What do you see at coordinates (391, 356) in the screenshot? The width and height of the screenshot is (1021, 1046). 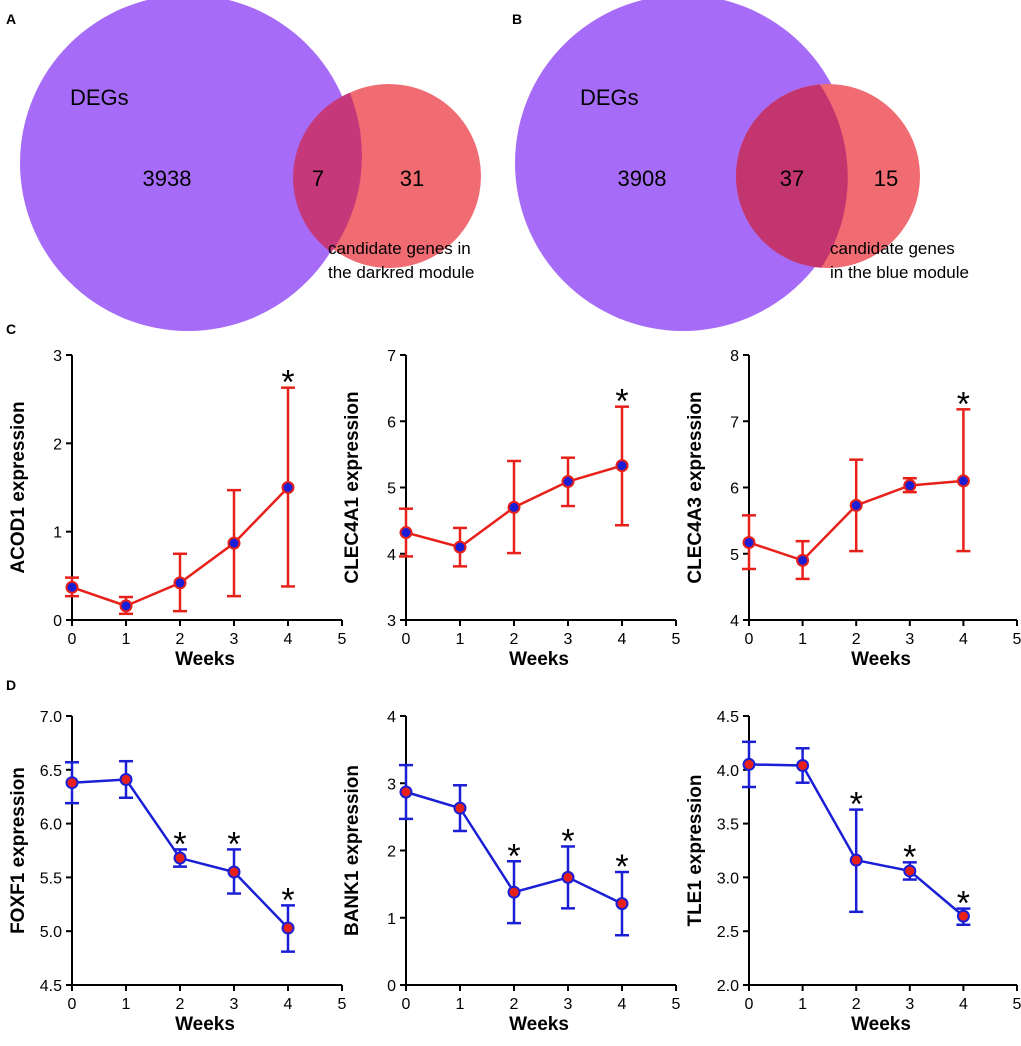 I see `y-tick-label: 7` at bounding box center [391, 356].